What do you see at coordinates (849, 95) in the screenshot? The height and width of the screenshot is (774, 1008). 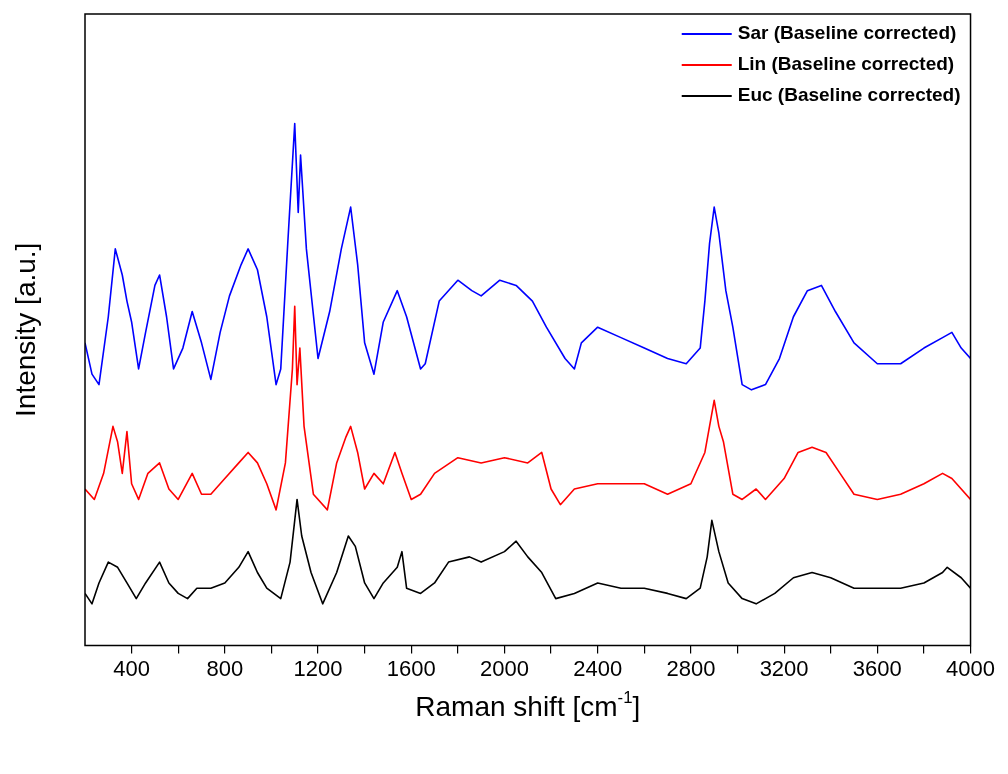 I see `legend-label: Euc (Baseline corrected)` at bounding box center [849, 95].